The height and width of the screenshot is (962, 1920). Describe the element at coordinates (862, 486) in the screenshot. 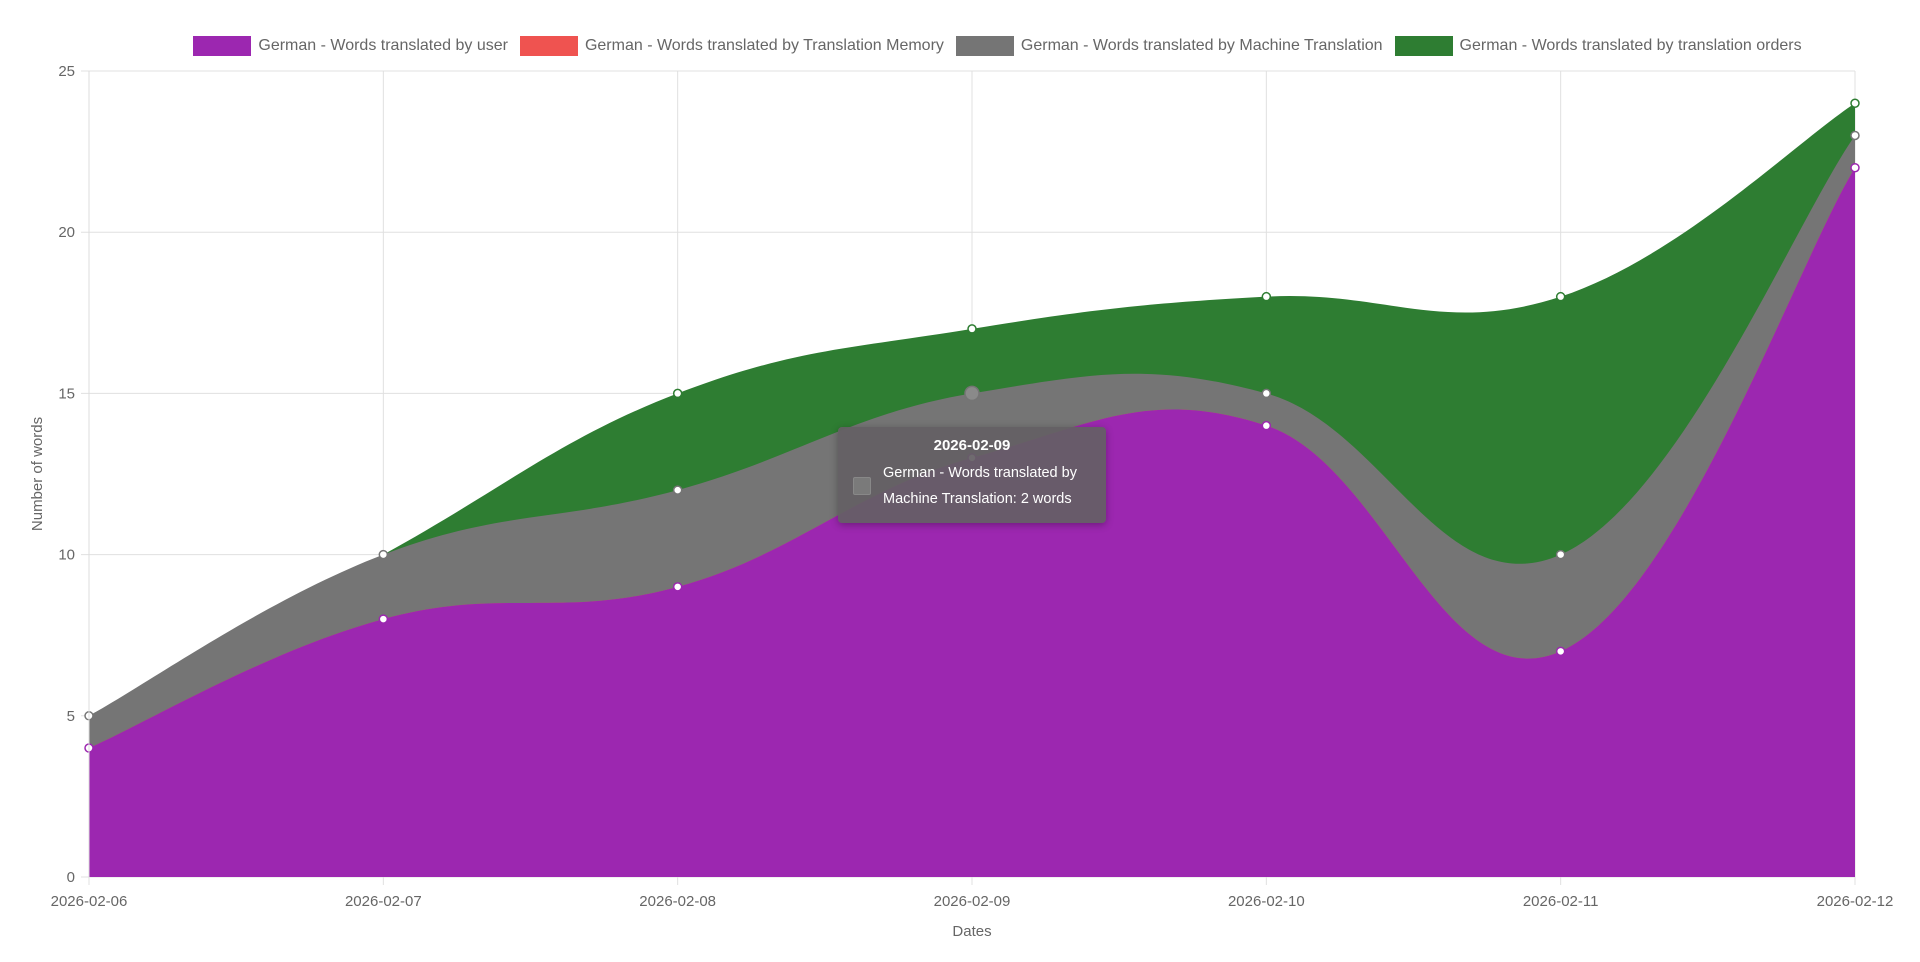

I see `tooltip-swatch` at that location.